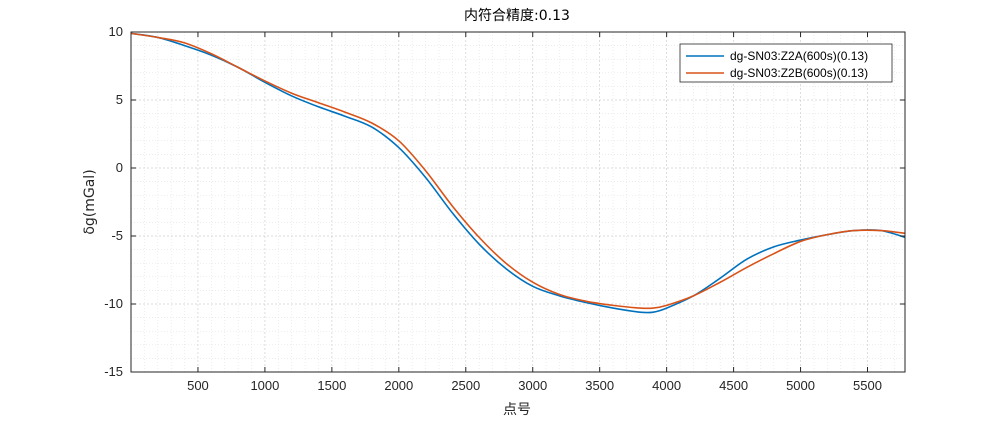  Describe the element at coordinates (517, 16) in the screenshot. I see `chart-title: 内符合精度:0.13` at that location.